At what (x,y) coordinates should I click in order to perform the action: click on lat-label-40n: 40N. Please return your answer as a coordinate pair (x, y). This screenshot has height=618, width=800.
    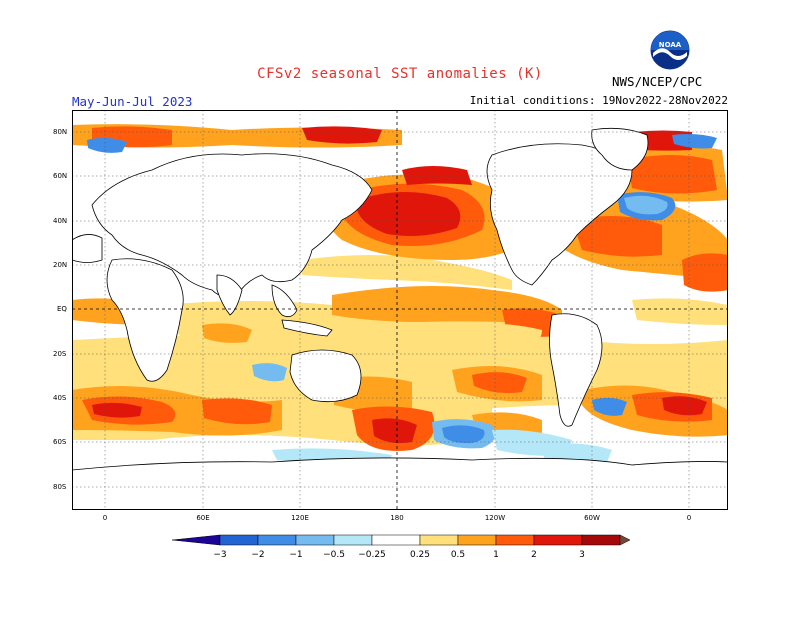
    Looking at the image, I should click on (60, 221).